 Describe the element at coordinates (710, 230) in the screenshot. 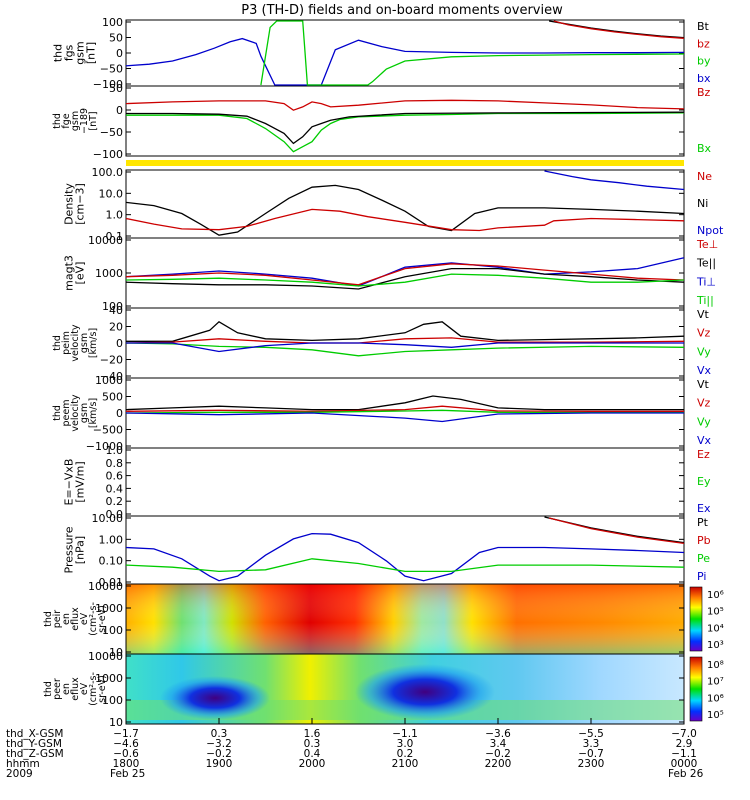

I see `density-legend-2: Npot` at that location.